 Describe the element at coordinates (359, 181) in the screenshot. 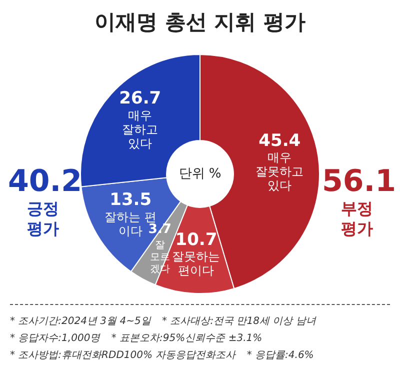

I see `text: 56.1` at that location.